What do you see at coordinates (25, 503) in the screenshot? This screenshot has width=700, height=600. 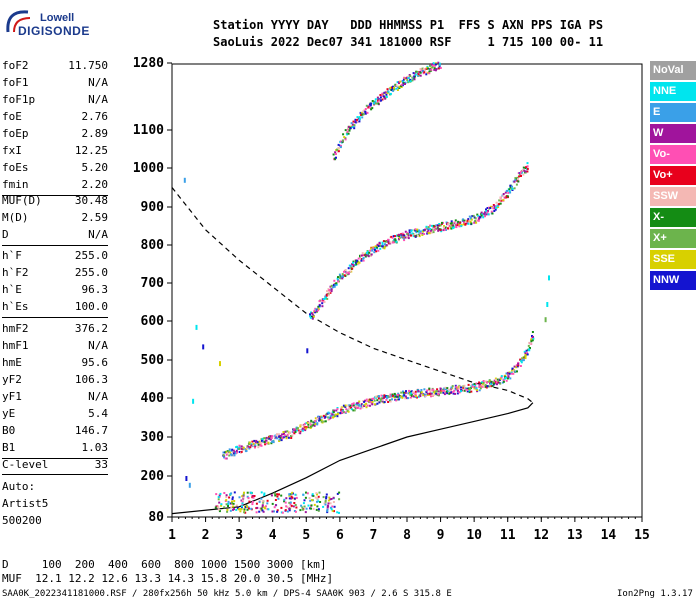 I see `auto-artist: Artist5` at bounding box center [25, 503].